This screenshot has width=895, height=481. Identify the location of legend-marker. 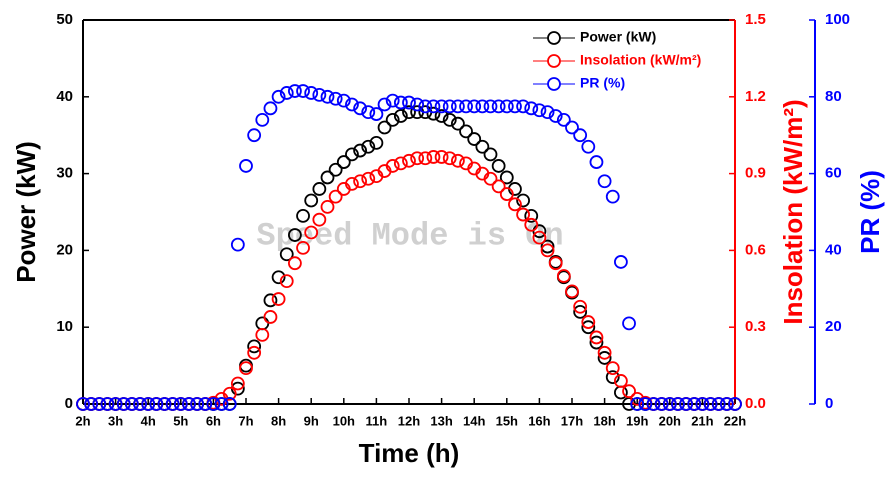
(554, 84).